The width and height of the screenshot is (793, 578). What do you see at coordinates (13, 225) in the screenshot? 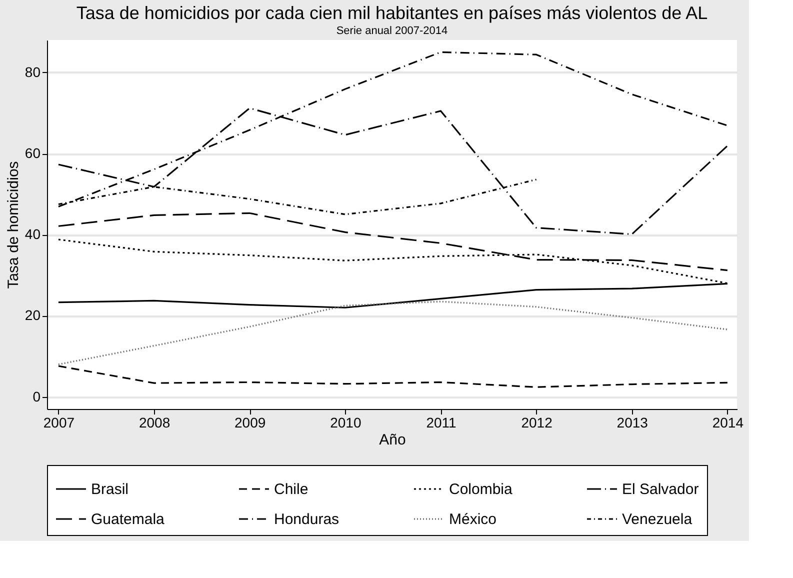
I see `y-axis-title: Tasa de homicidios` at bounding box center [13, 225].